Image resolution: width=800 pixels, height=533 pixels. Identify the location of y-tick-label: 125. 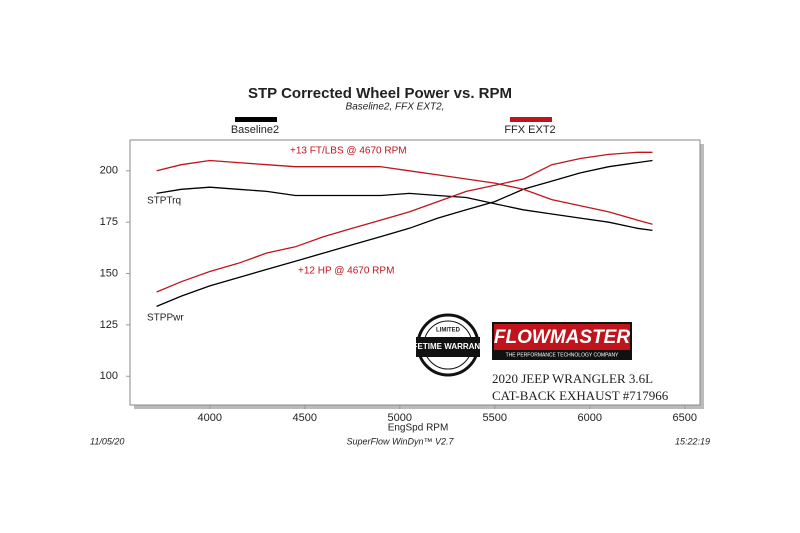
(109, 325).